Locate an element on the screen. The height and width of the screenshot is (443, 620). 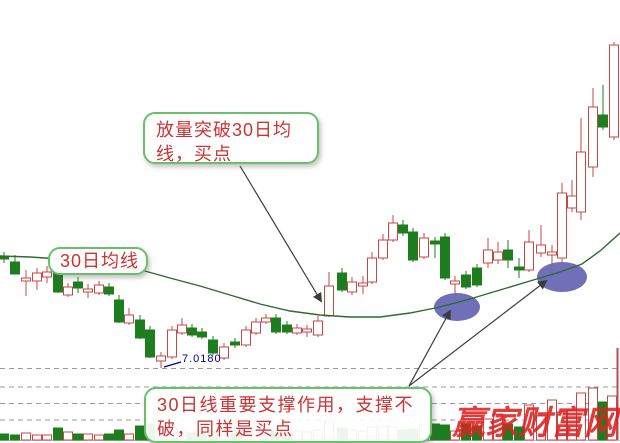
support-annotation-text: 30日线重要支撑作用，支撑不破，同样是买点 is located at coordinates (286, 417).